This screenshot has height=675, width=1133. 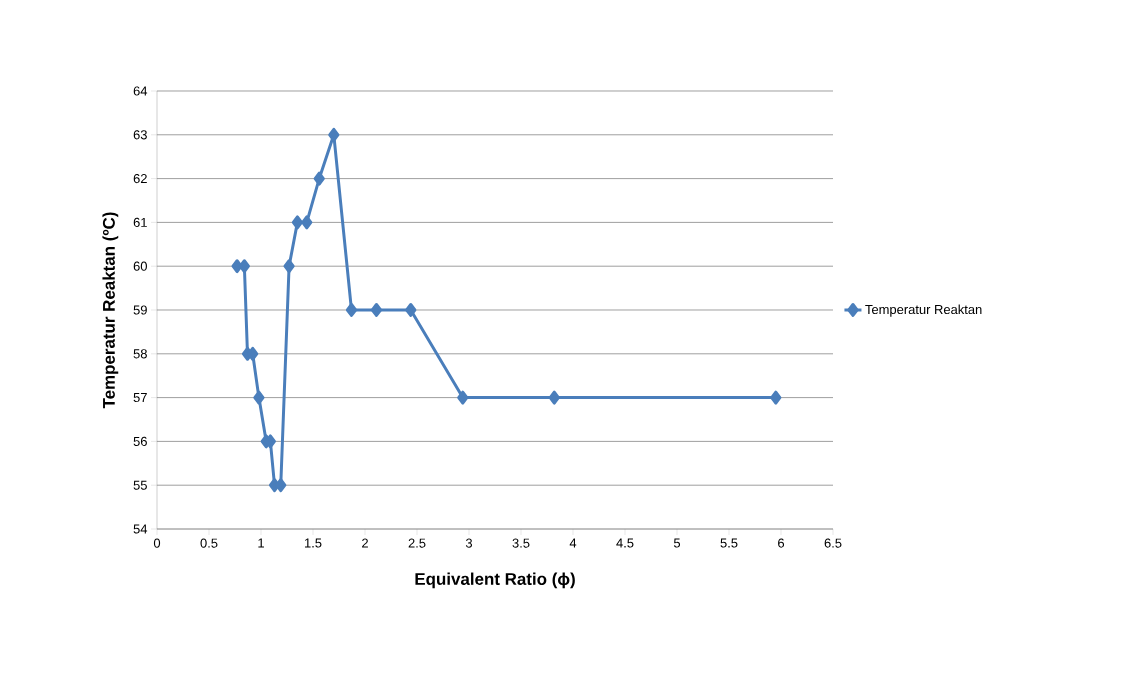 I want to click on y-tick-label: 60, so click(x=140, y=266).